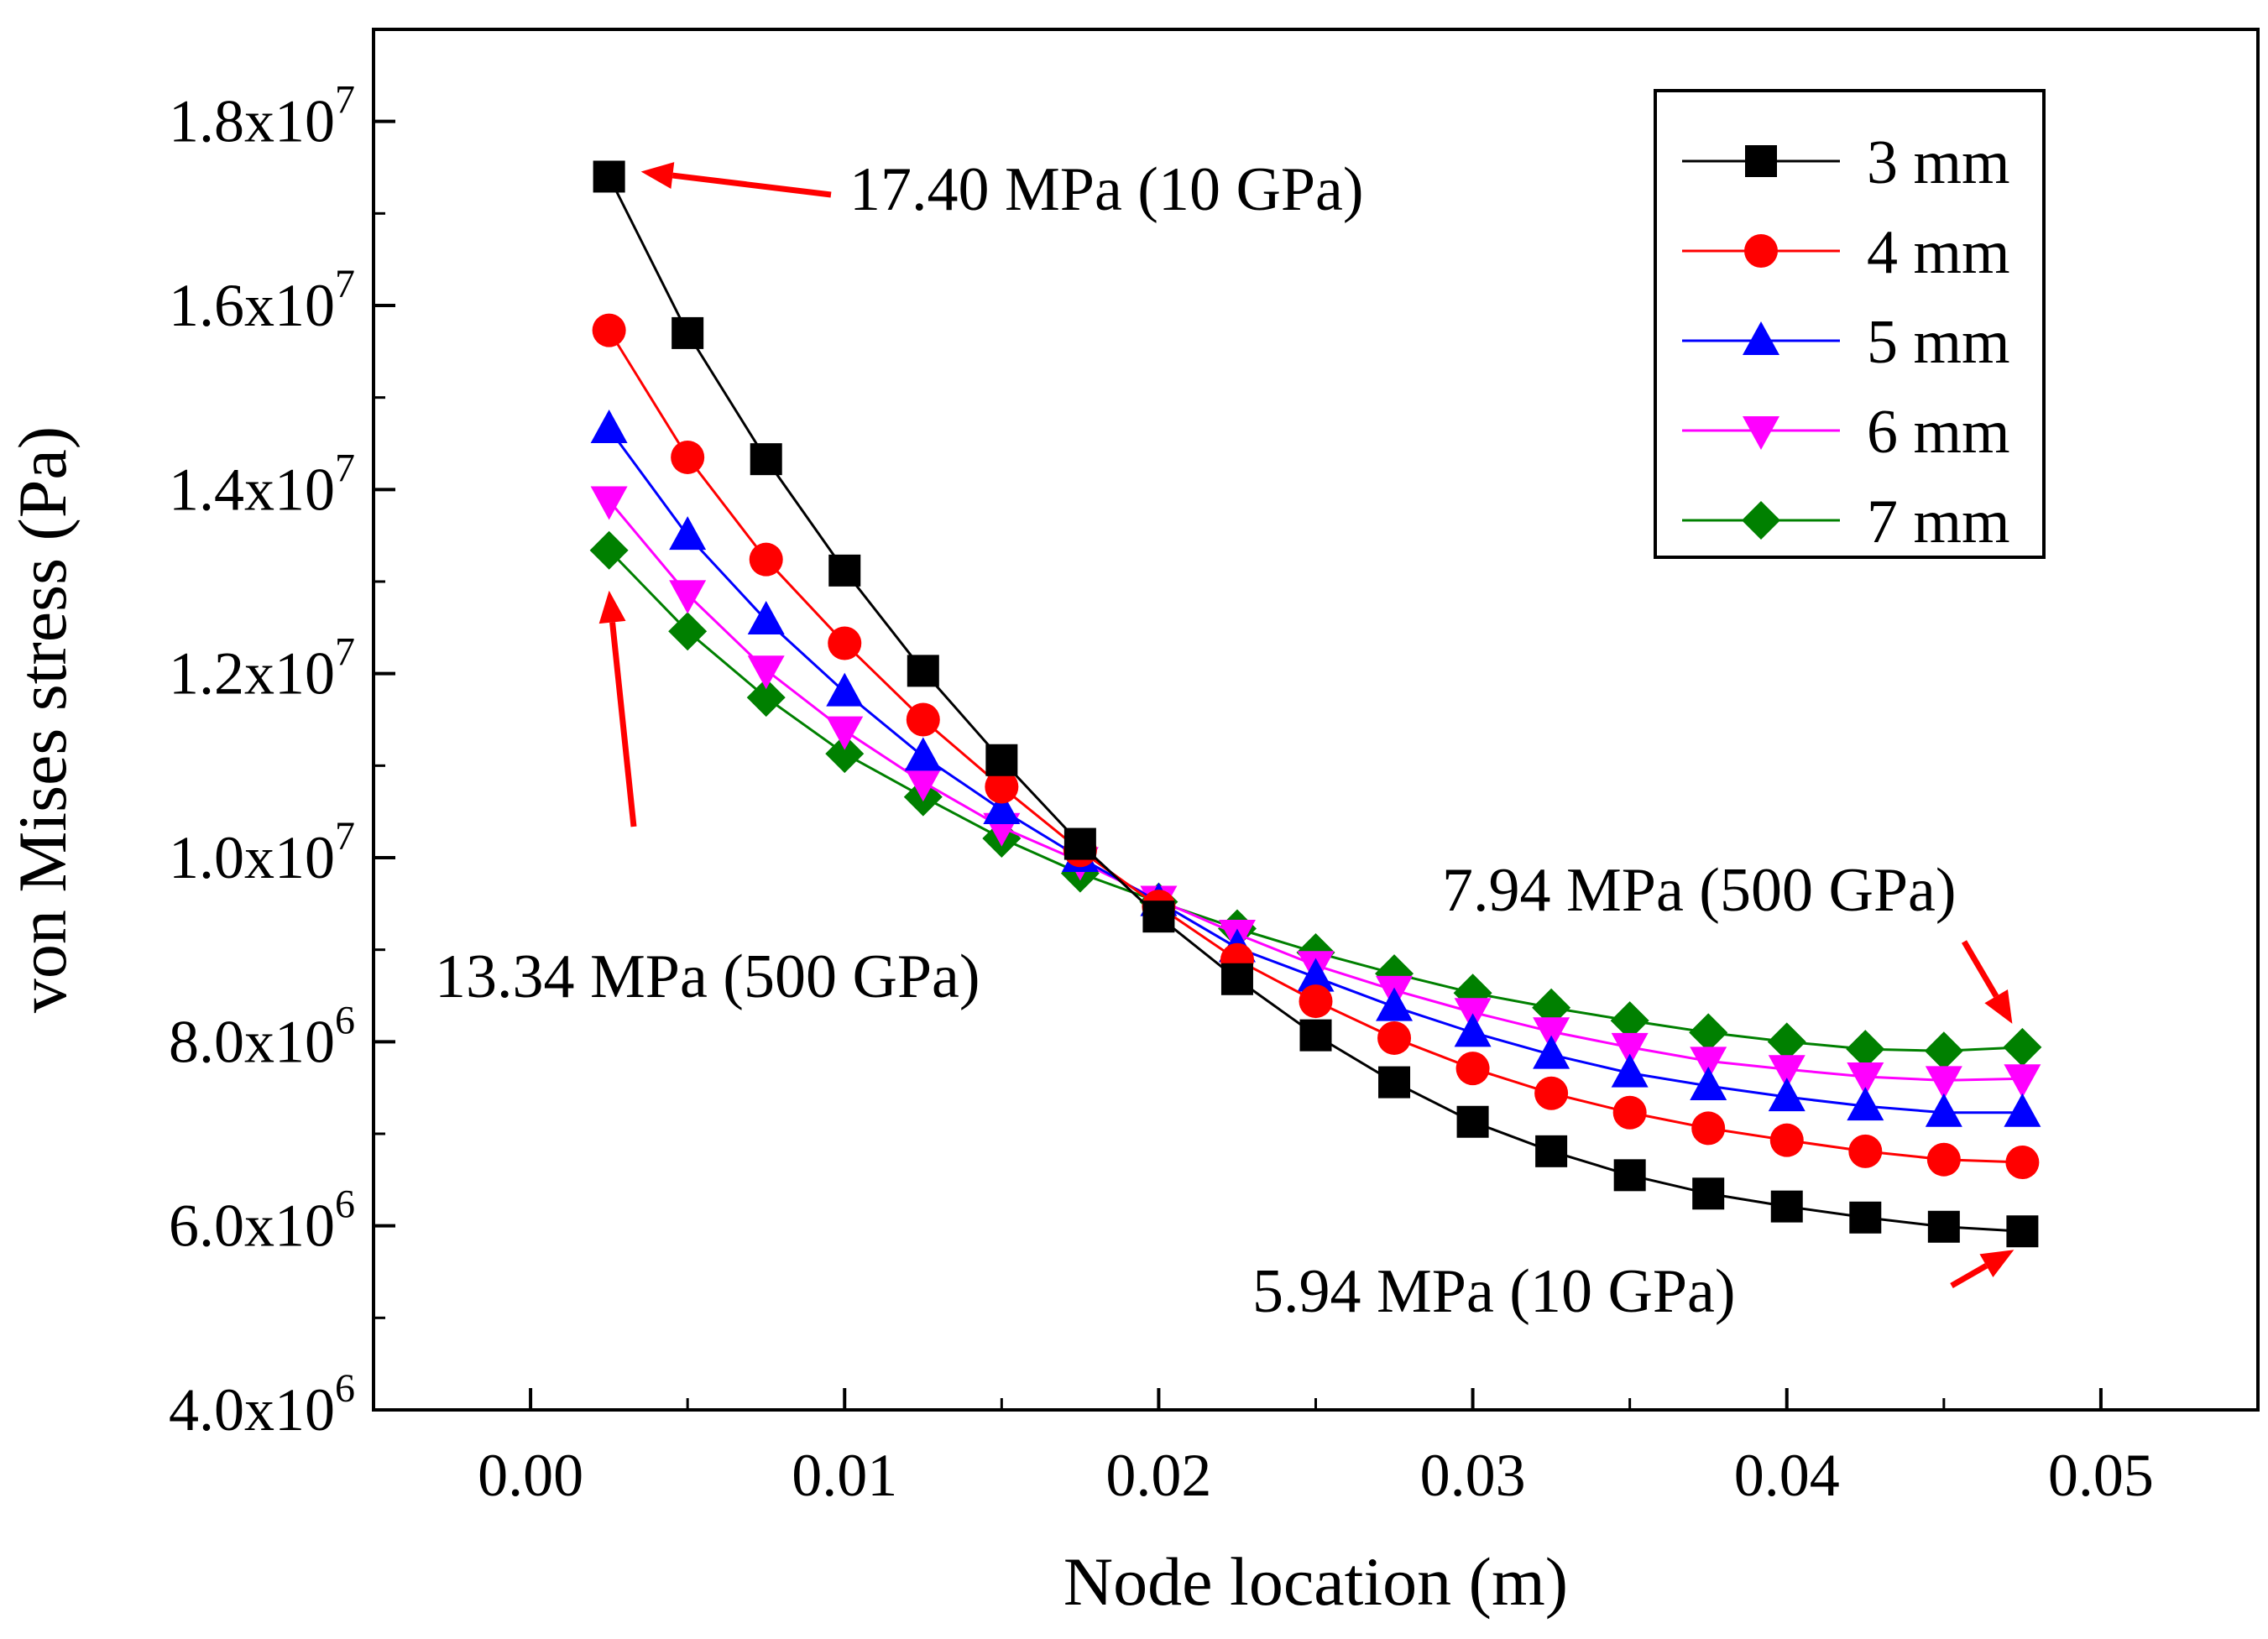  I want to click on legend-label: 6 mm, so click(1938, 433).